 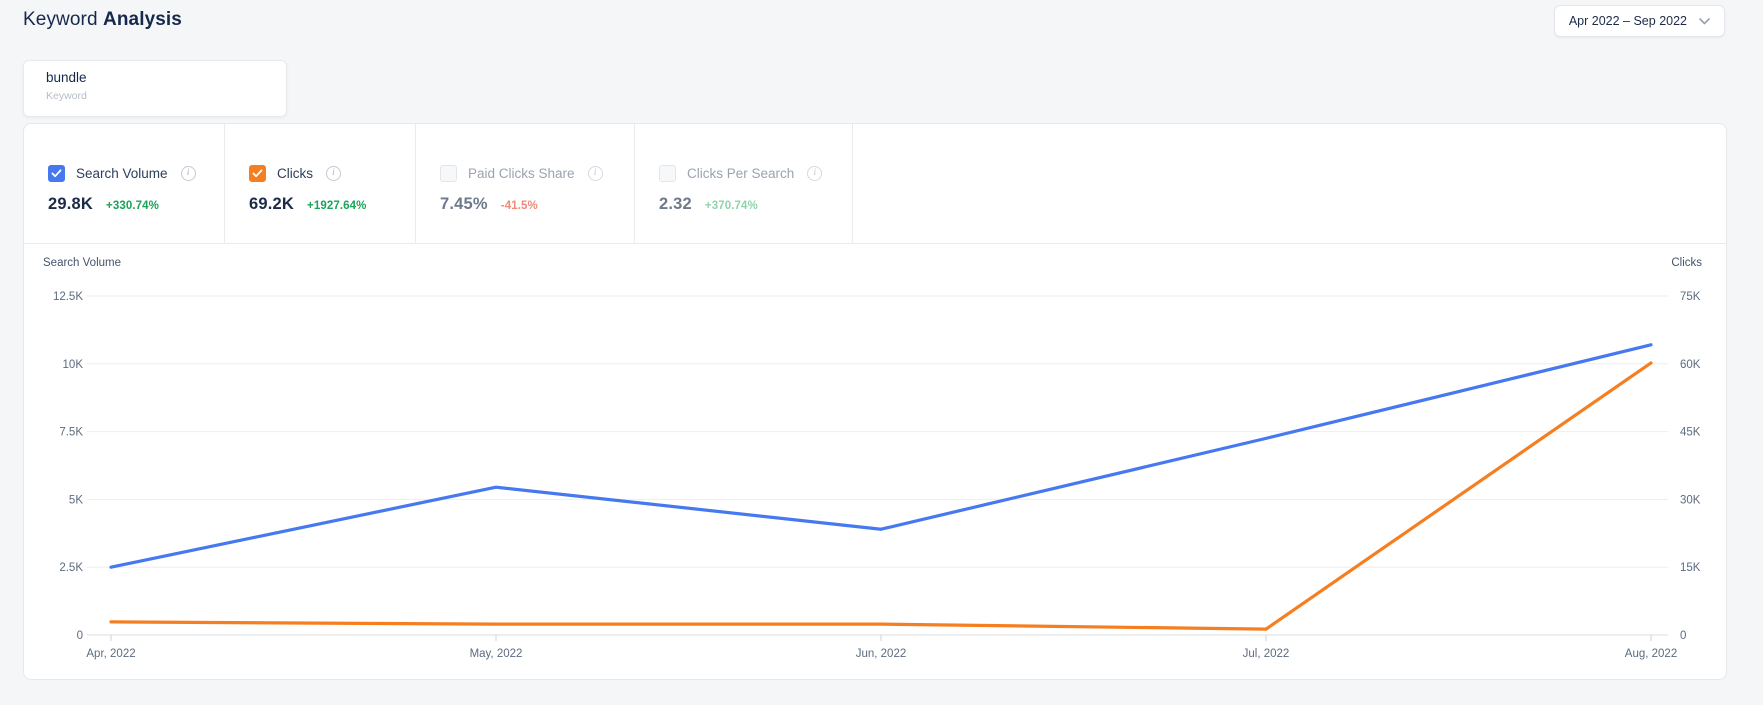 What do you see at coordinates (66, 96) in the screenshot?
I see `keyword-field-label: Keyword` at bounding box center [66, 96].